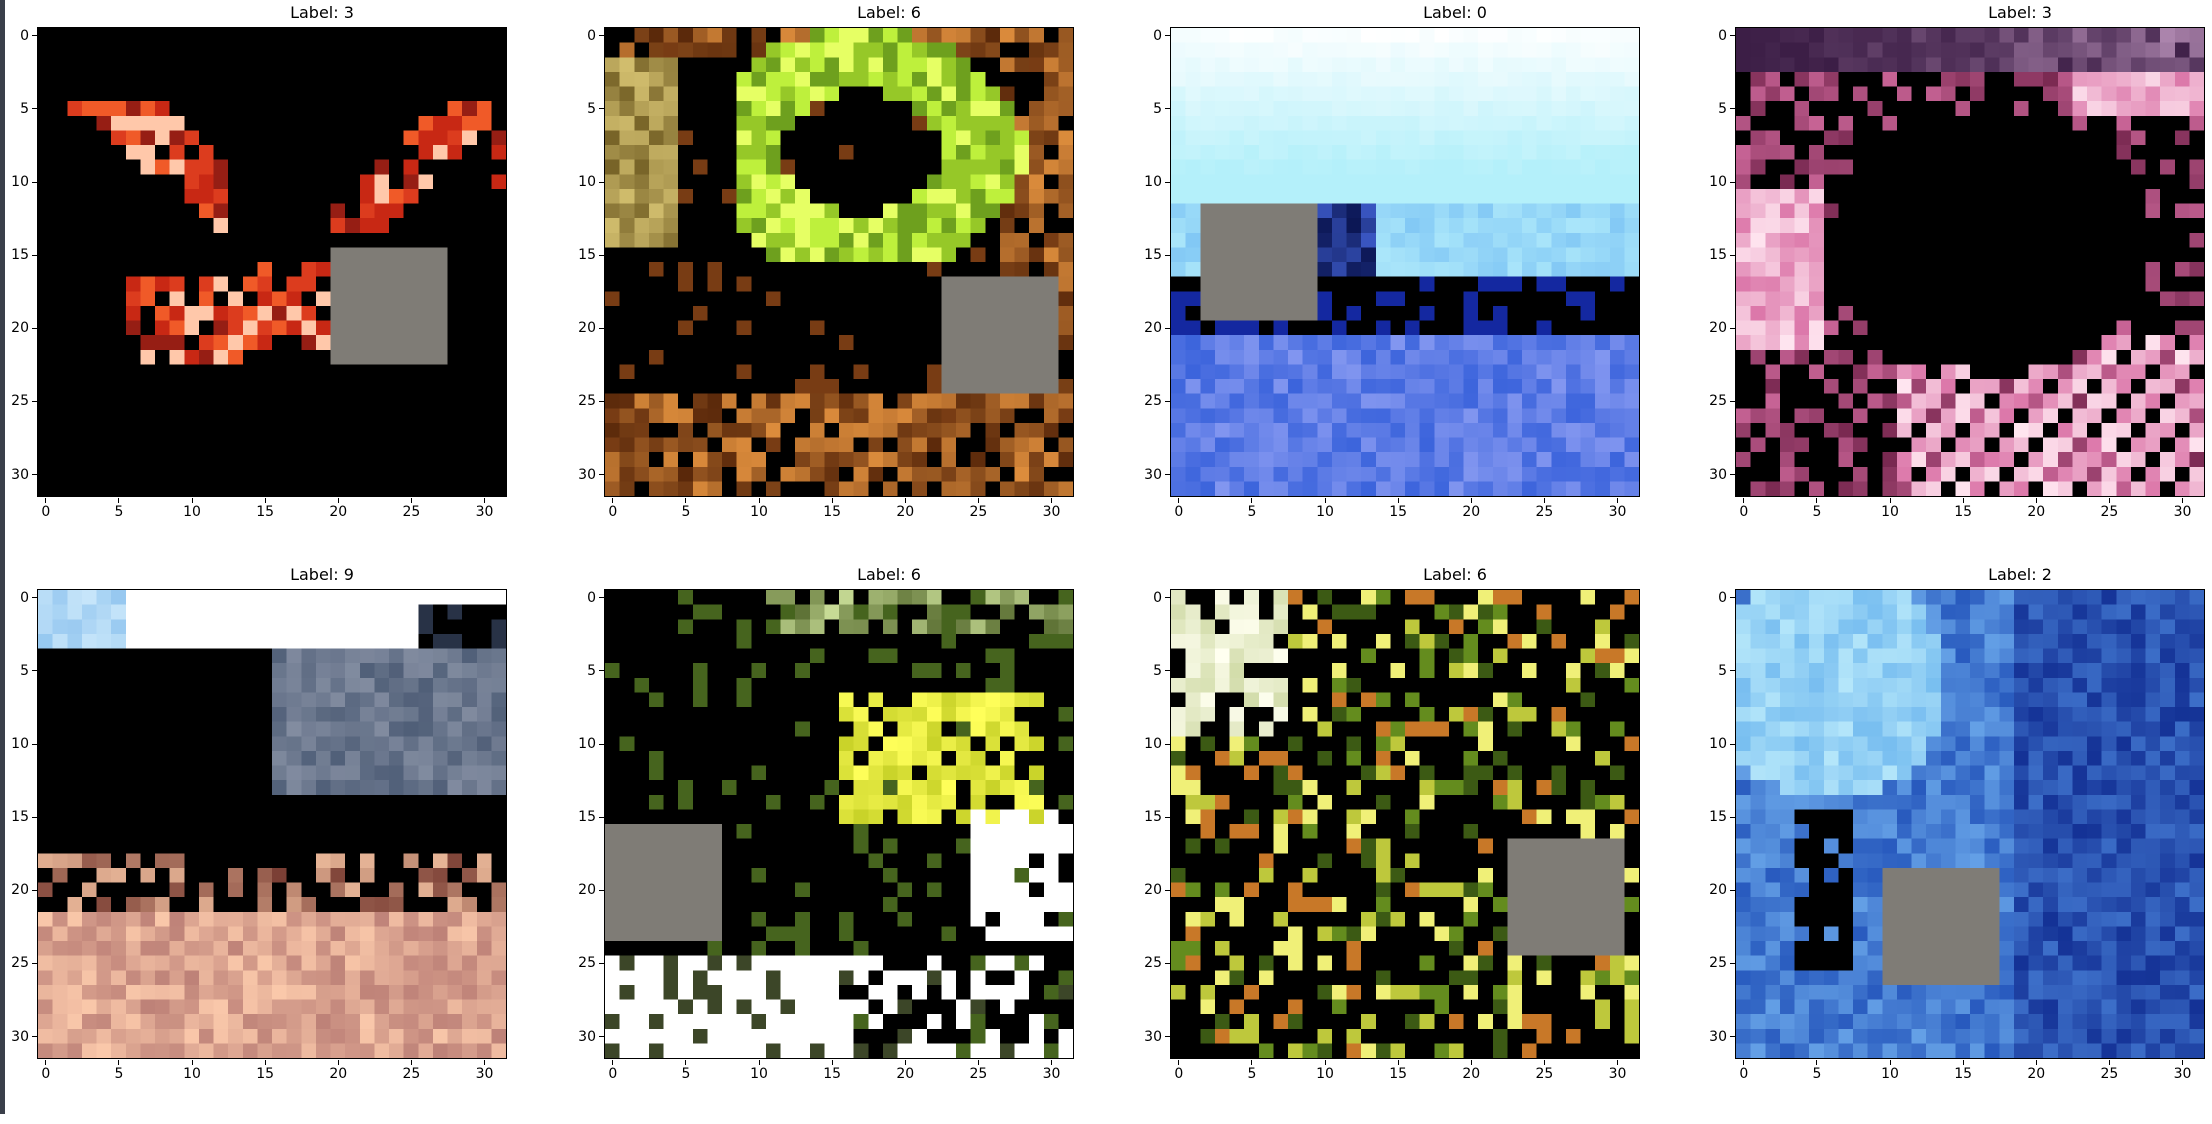 Image resolution: width=2212 pixels, height=1124 pixels. What do you see at coordinates (2020, 574) in the screenshot?
I see `panel-title: Label: 2` at bounding box center [2020, 574].